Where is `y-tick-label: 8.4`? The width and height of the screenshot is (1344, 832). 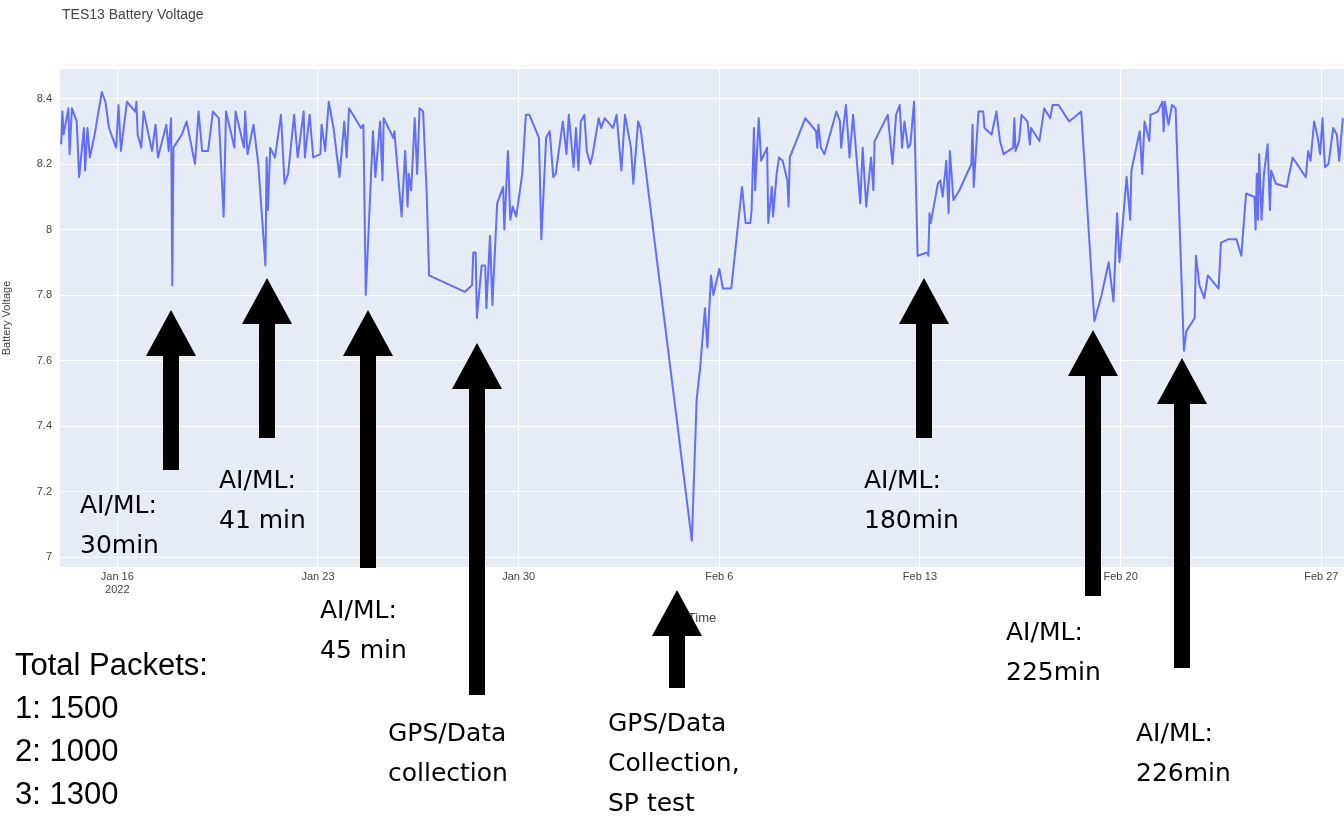
y-tick-label: 8.4 is located at coordinates (44, 97).